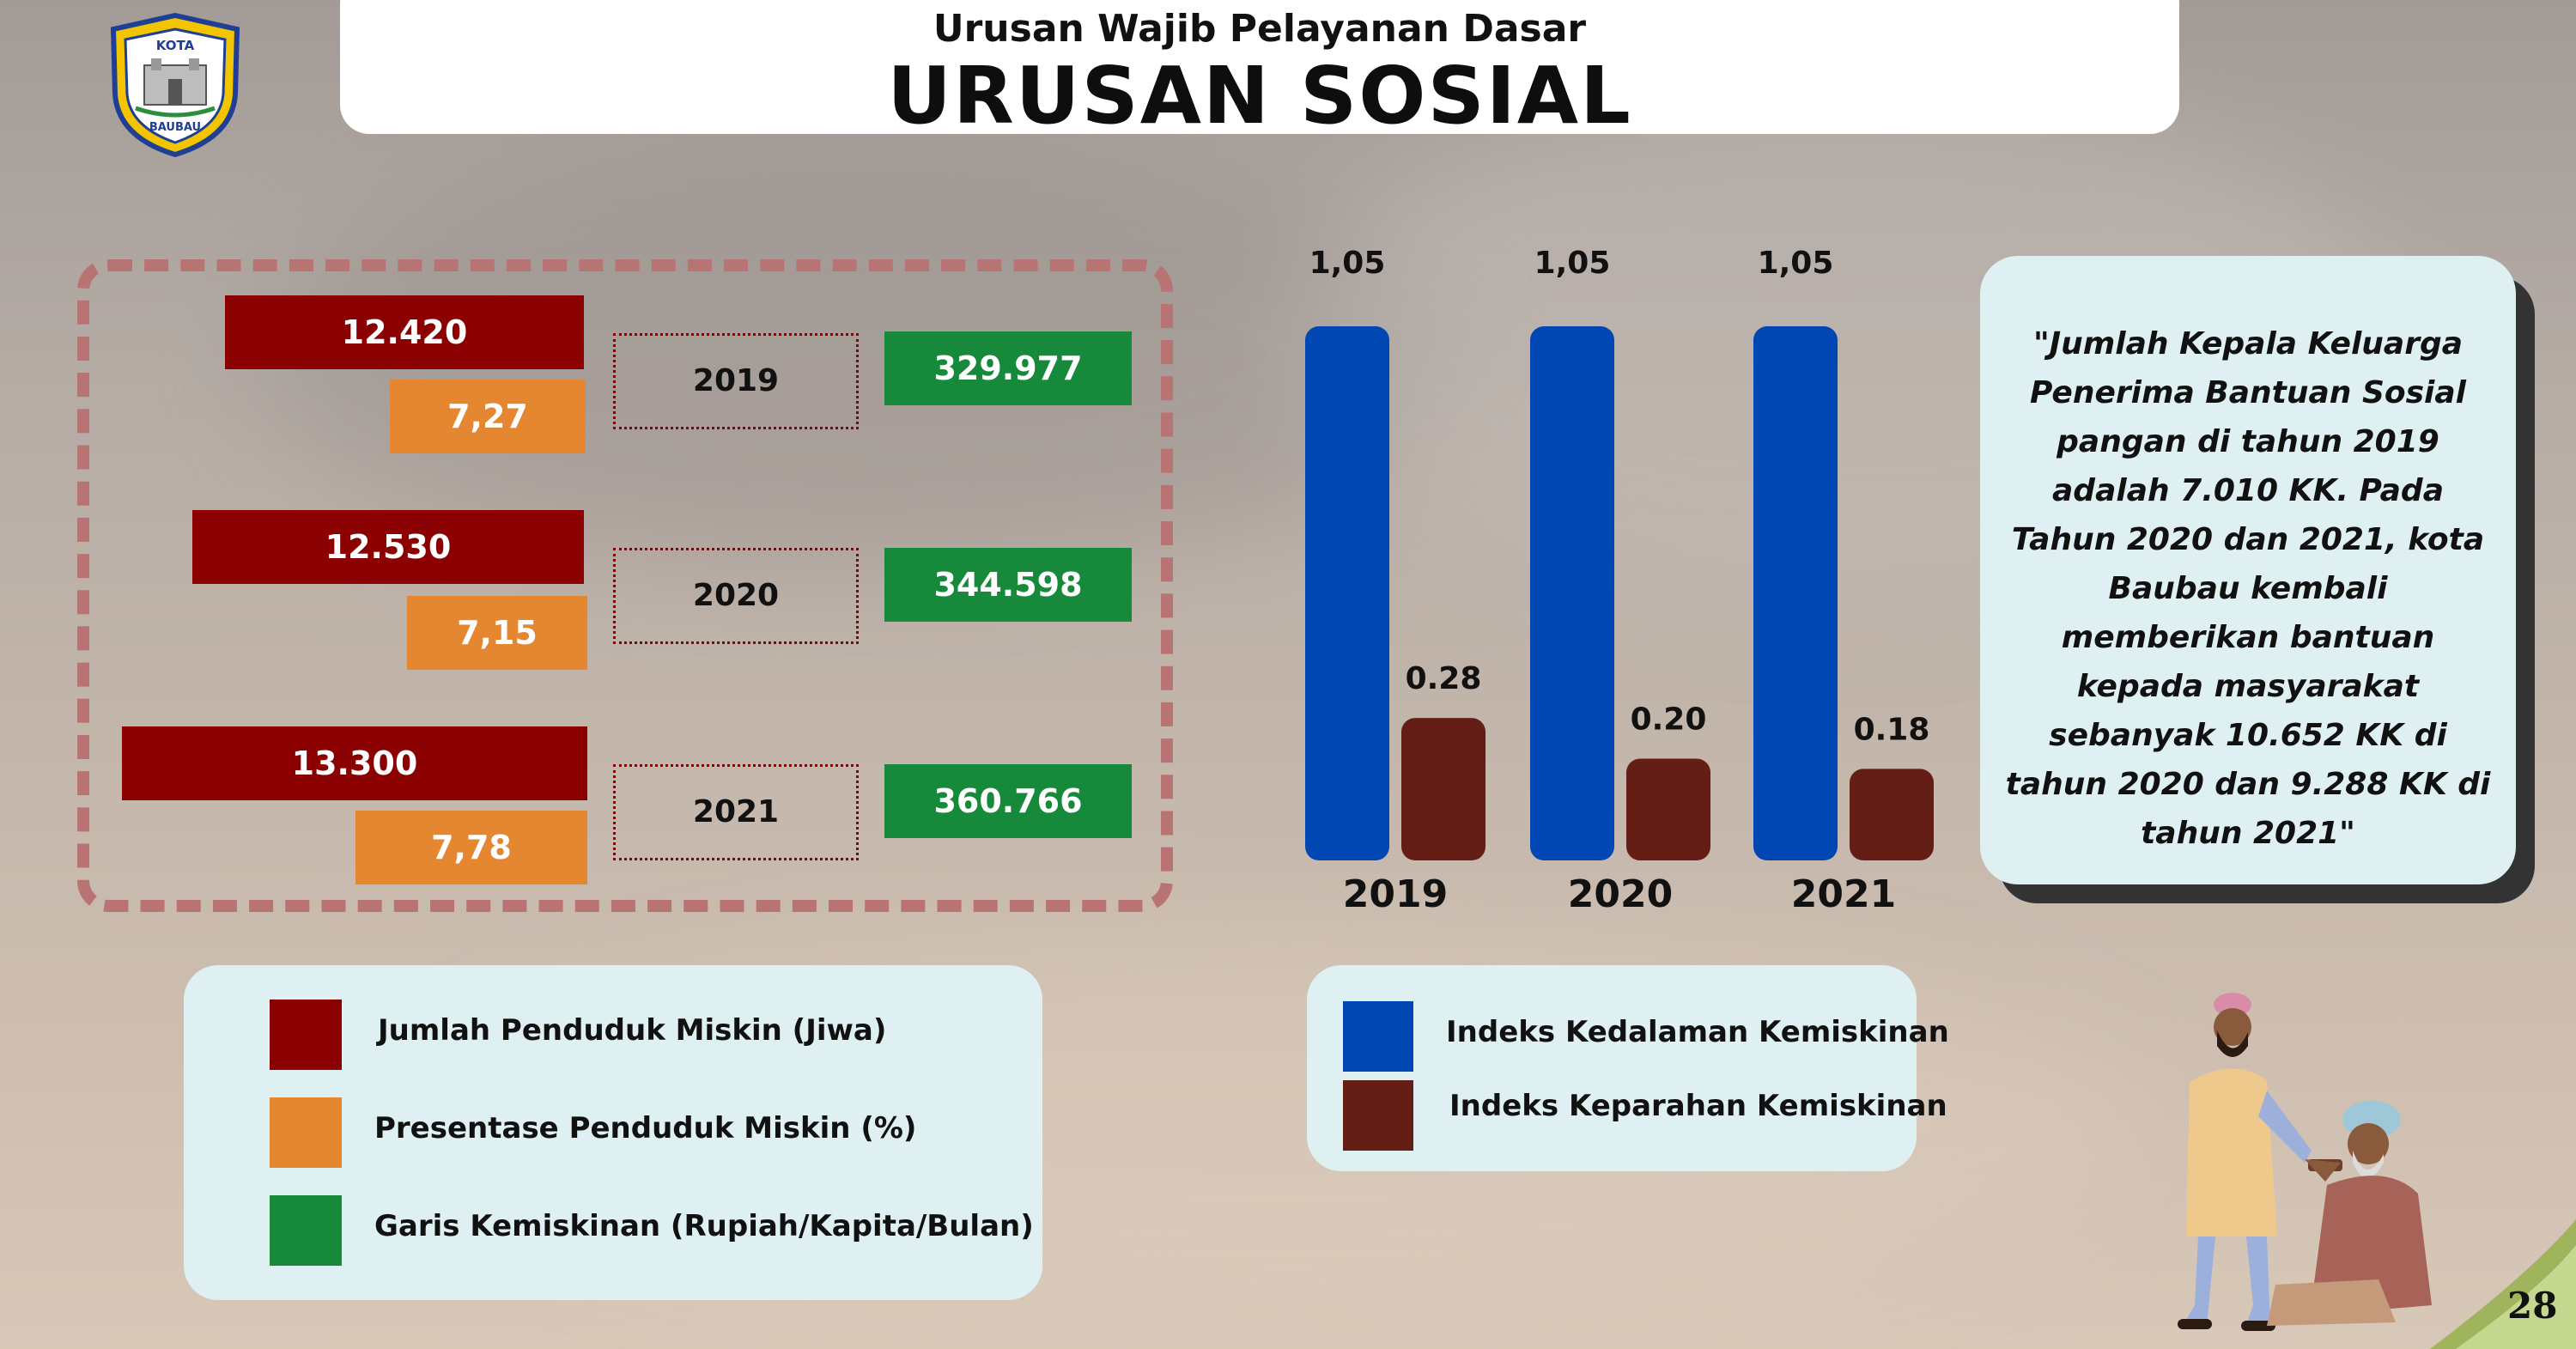  What do you see at coordinates (1892, 815) in the screenshot?
I see `bar-severity-2021` at bounding box center [1892, 815].